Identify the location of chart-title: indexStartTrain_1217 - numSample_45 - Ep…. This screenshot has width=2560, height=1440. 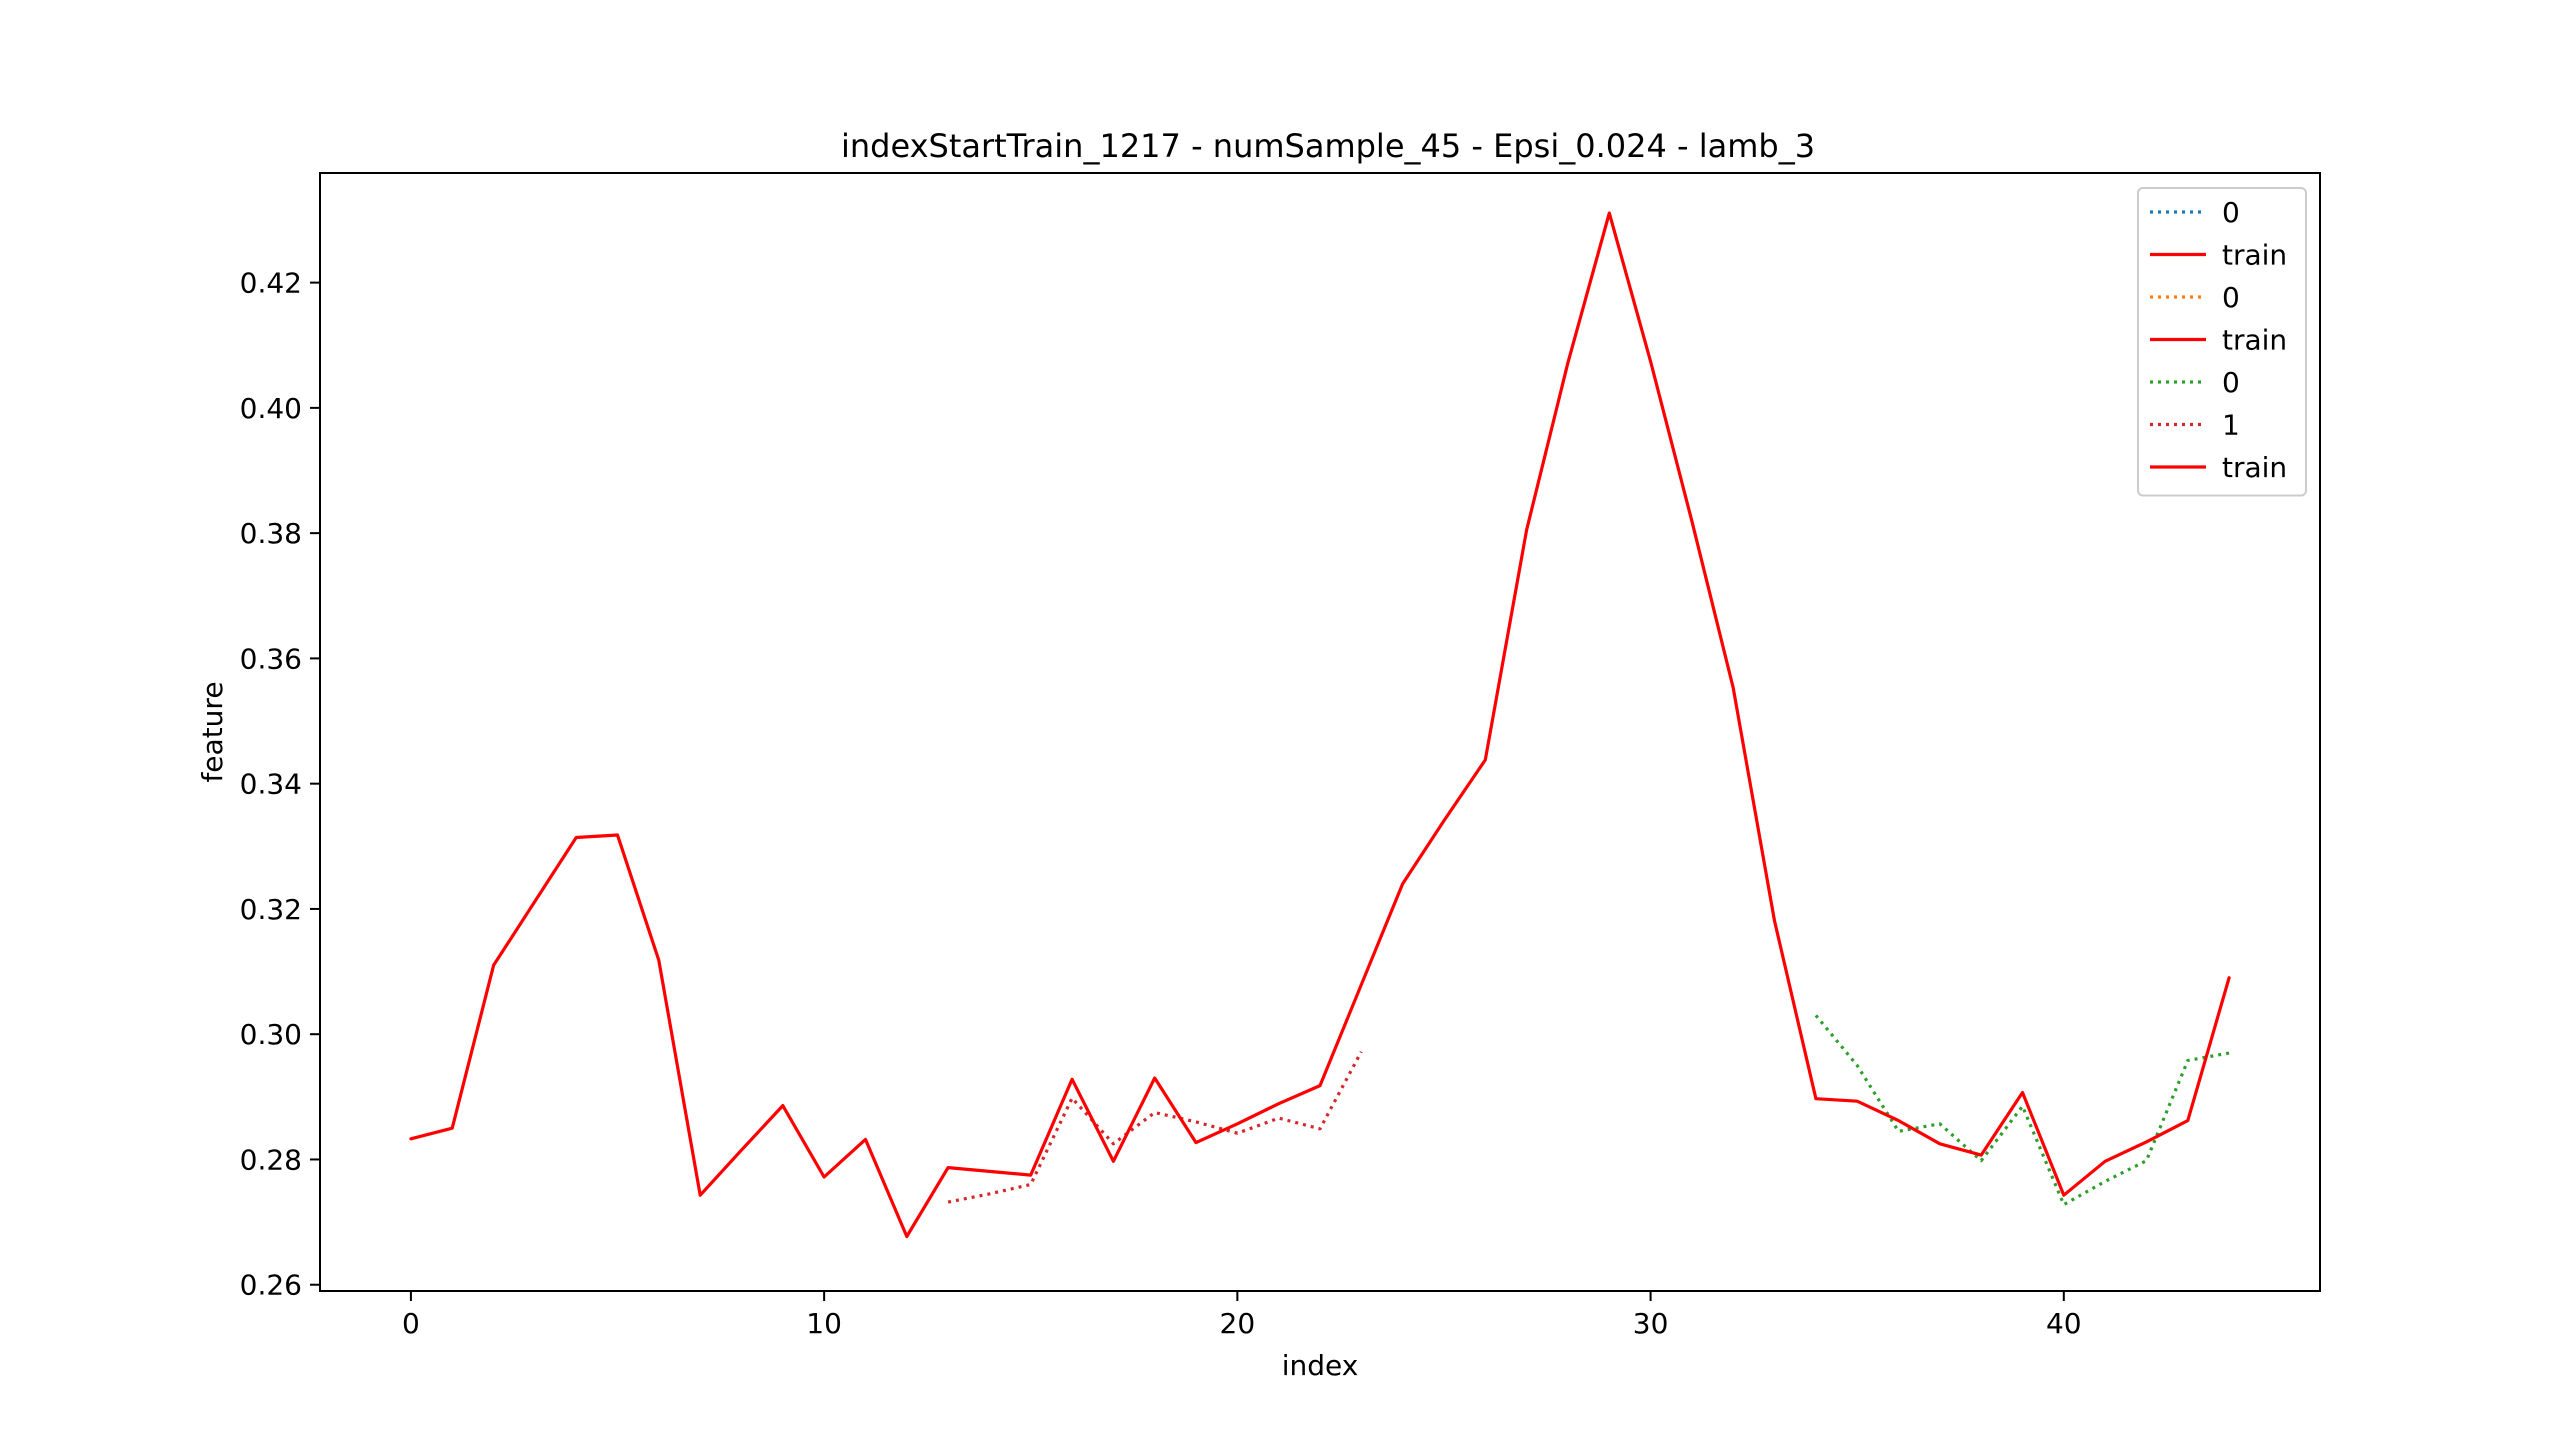
(1328, 146).